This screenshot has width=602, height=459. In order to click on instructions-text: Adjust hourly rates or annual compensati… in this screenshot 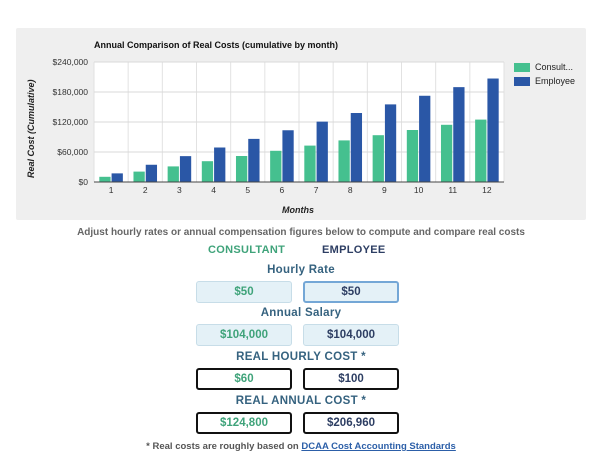, I will do `click(301, 232)`.